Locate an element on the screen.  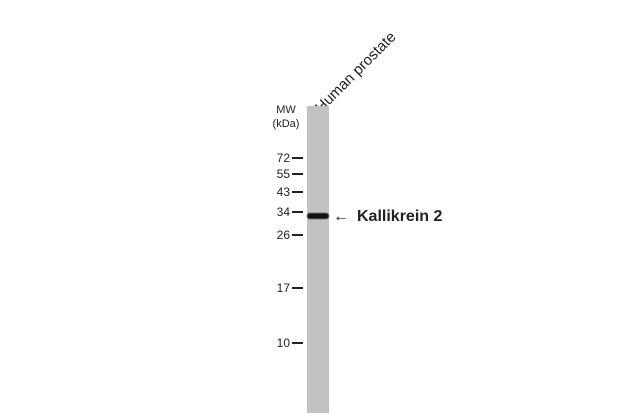
marker-label: 43 is located at coordinates (283, 192).